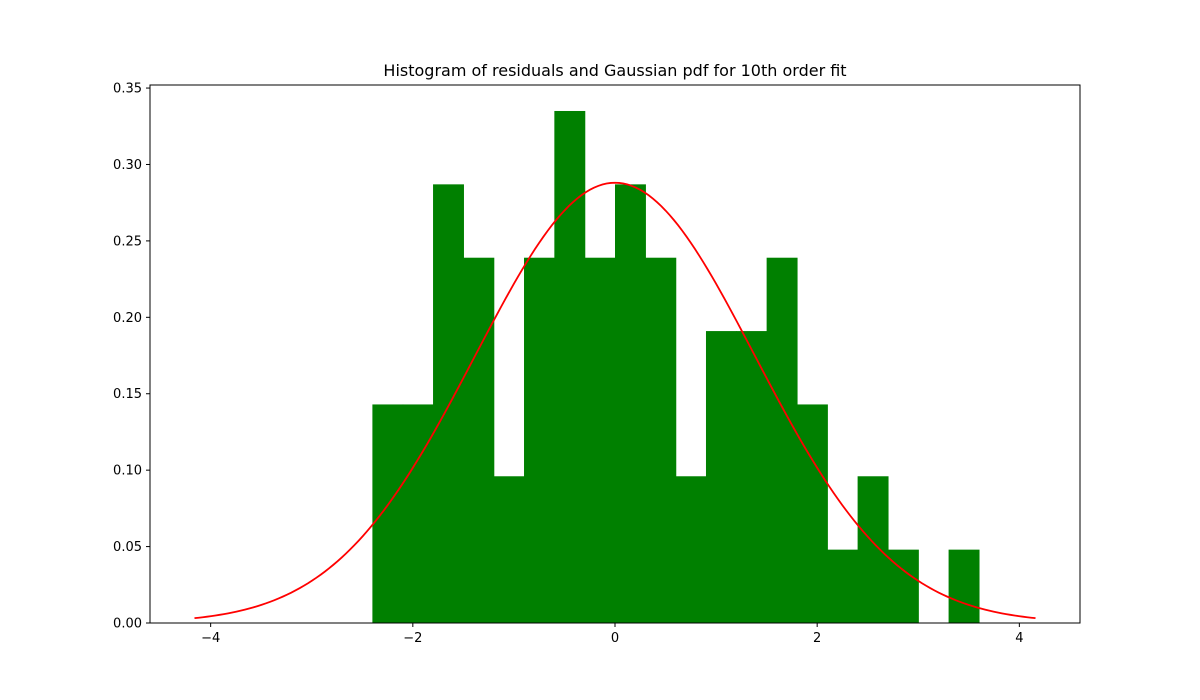  What do you see at coordinates (127, 89) in the screenshot?
I see `y-tick-label: 0.35` at bounding box center [127, 89].